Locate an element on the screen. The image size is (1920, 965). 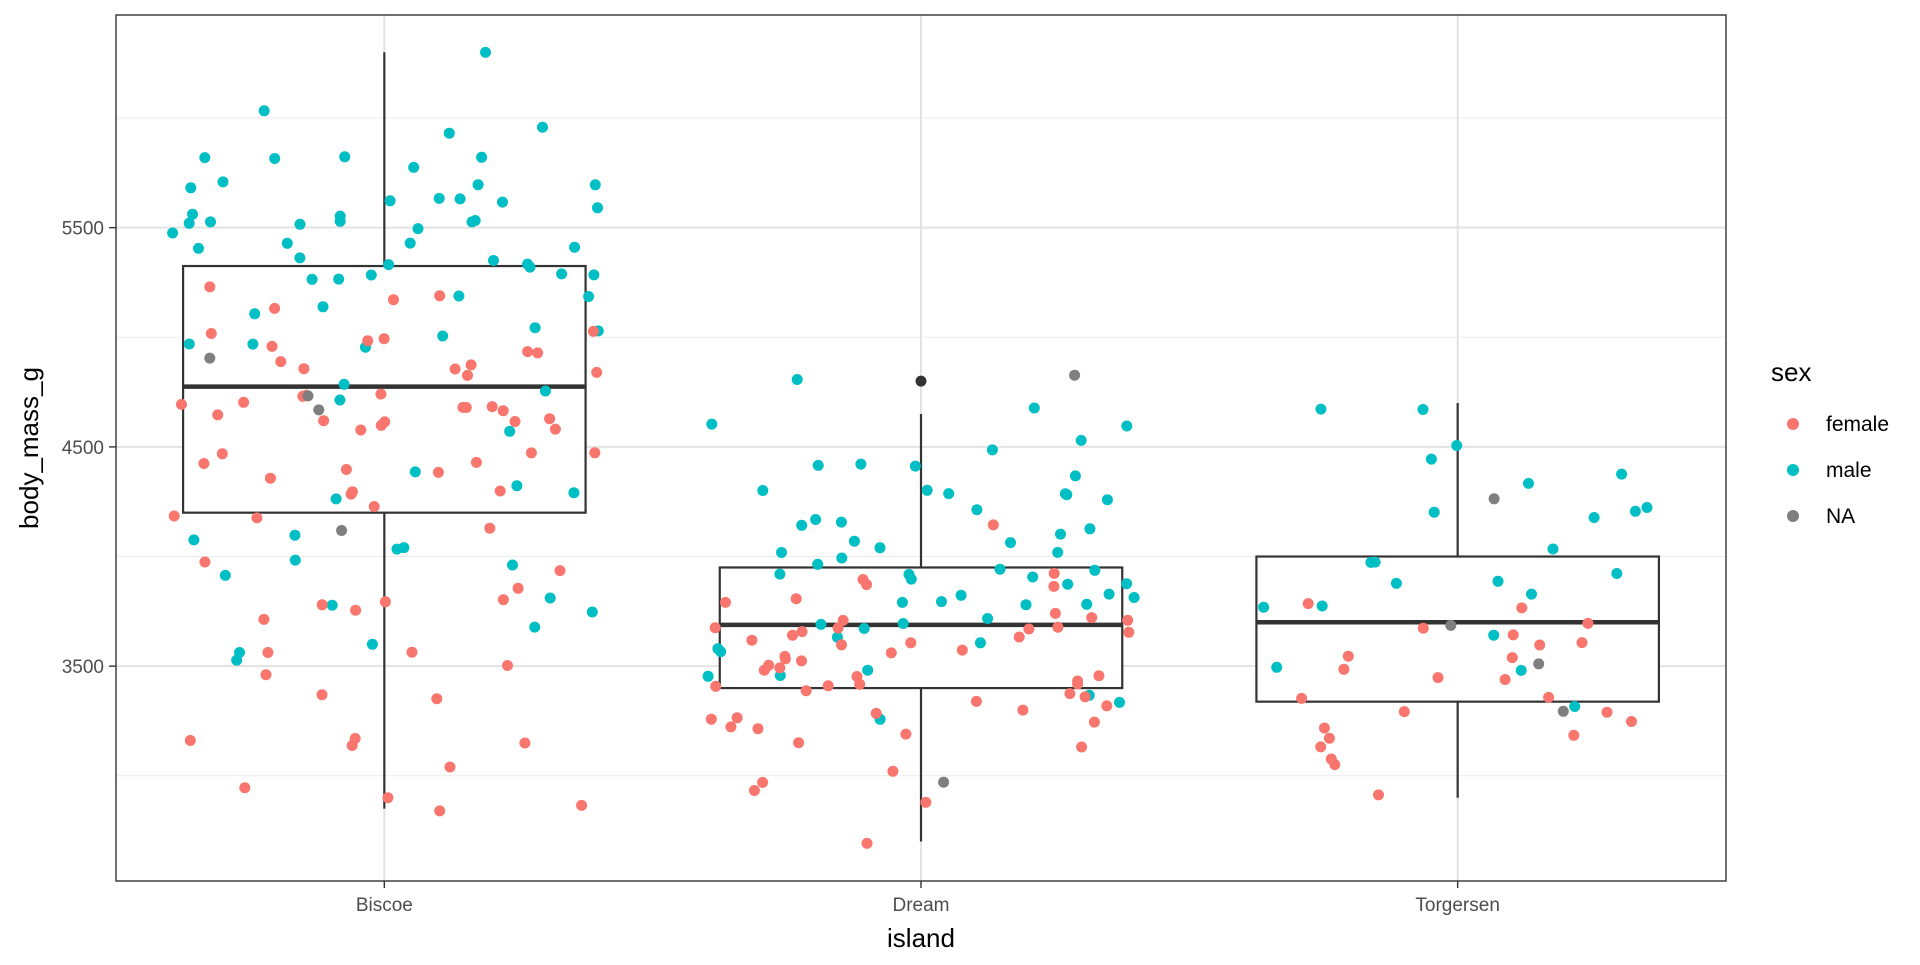
box-torgersen is located at coordinates (1458, 600).